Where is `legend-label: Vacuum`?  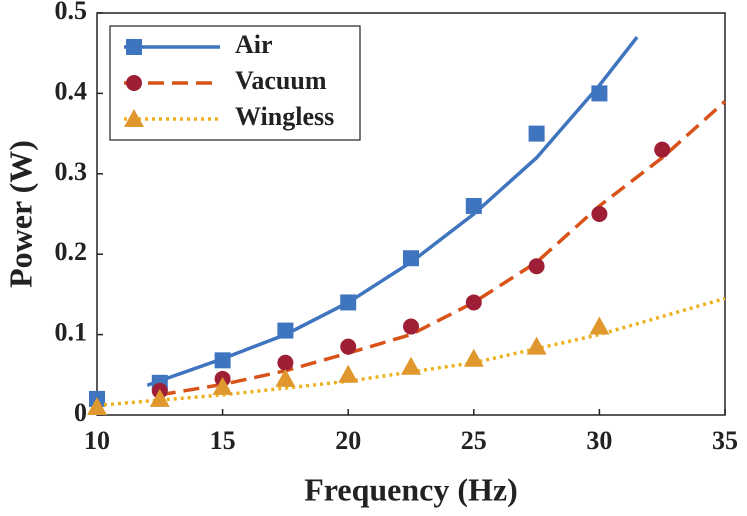
legend-label: Vacuum is located at coordinates (281, 80).